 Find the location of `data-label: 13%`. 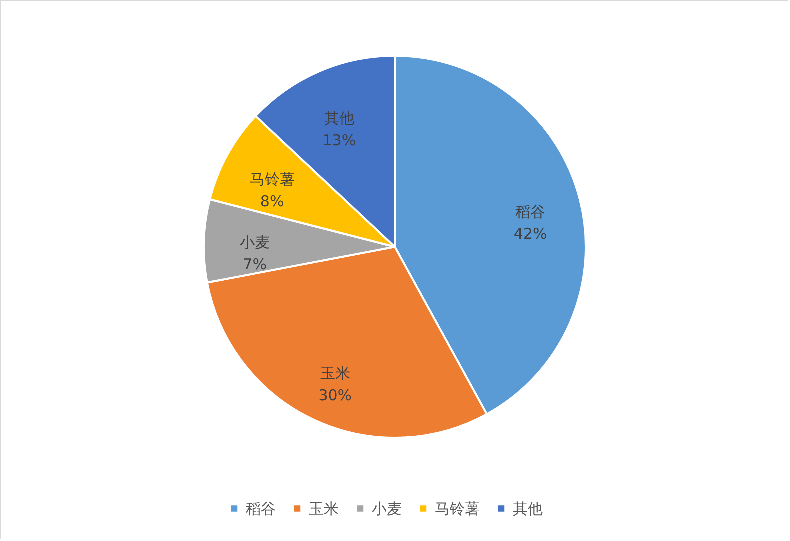

data-label: 13% is located at coordinates (339, 141).